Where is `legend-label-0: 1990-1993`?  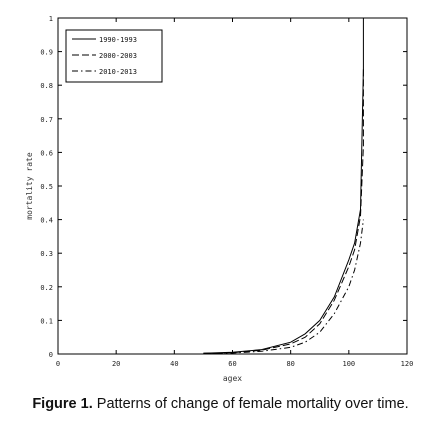
legend-label-0: 1990-1993 is located at coordinates (118, 40).